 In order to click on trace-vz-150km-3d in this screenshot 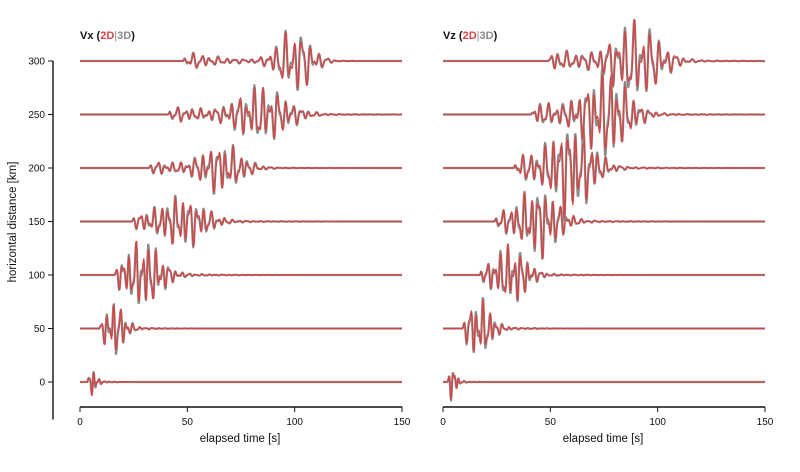, I will do `click(604, 225)`.